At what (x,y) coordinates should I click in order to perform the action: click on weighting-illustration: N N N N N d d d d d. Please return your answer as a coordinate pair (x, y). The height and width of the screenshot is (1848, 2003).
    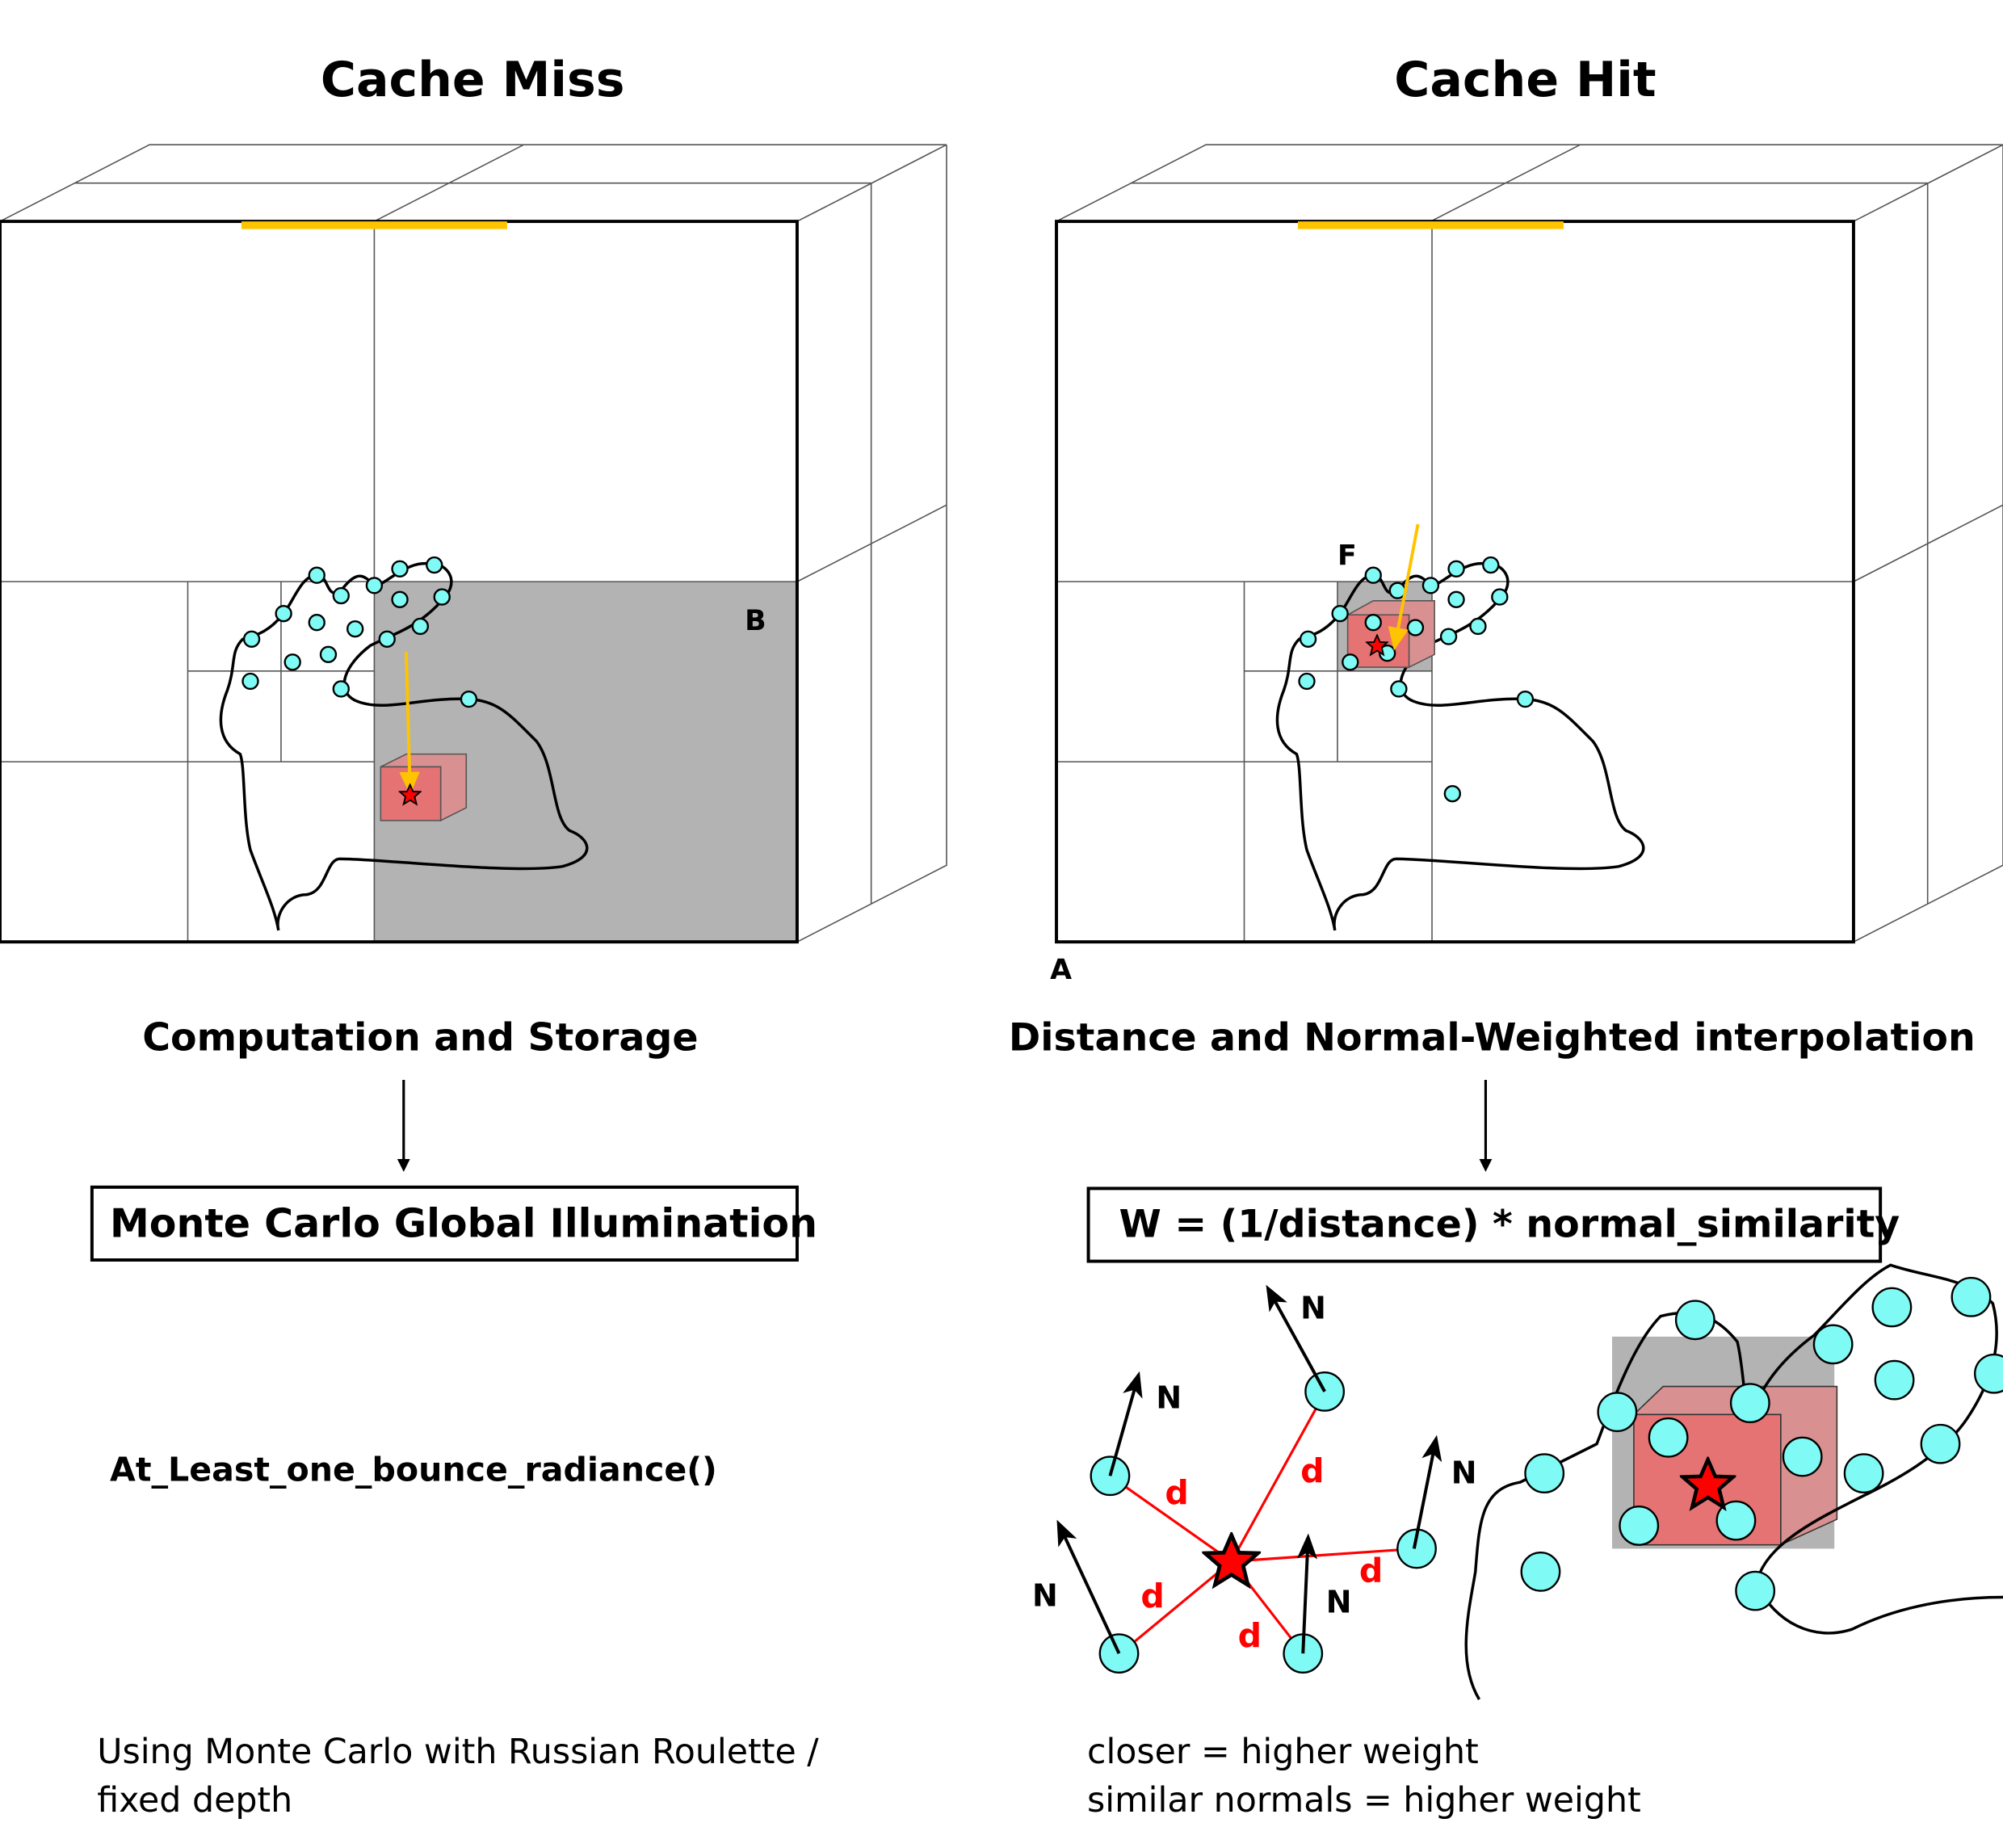
    Looking at the image, I should click on (1254, 1479).